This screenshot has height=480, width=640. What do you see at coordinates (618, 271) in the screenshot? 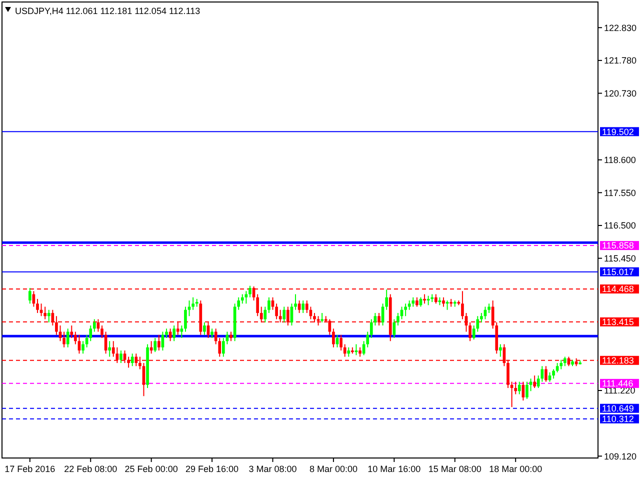
I see `ref-line-label: 115.017` at bounding box center [618, 271].